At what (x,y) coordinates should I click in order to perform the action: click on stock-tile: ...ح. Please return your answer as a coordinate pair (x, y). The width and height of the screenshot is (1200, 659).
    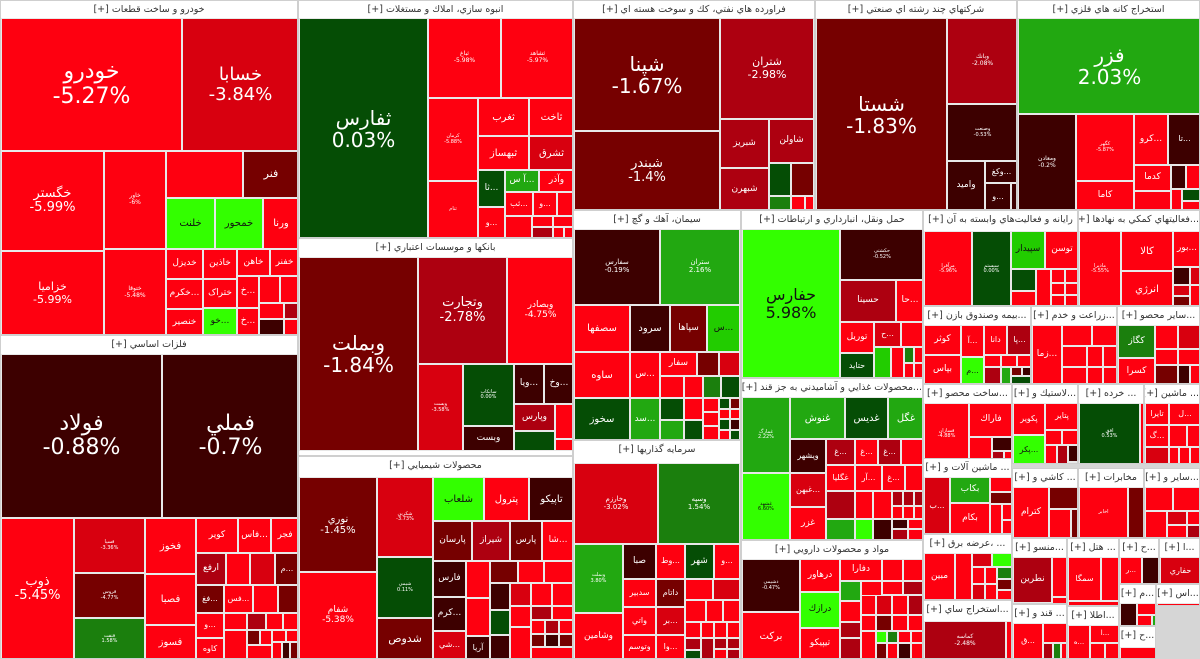
    Looking at the image, I should click on (887, 334).